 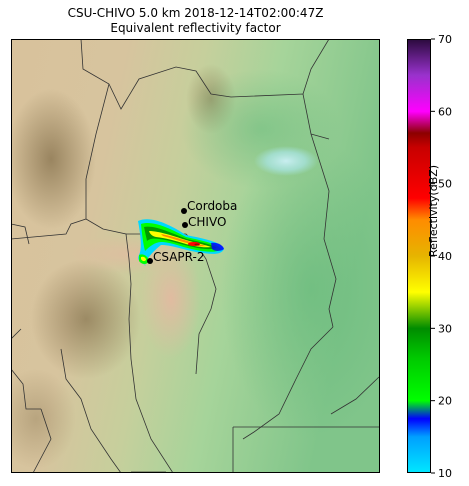 What do you see at coordinates (445, 401) in the screenshot?
I see `colorbar-tick-label: 20` at bounding box center [445, 401].